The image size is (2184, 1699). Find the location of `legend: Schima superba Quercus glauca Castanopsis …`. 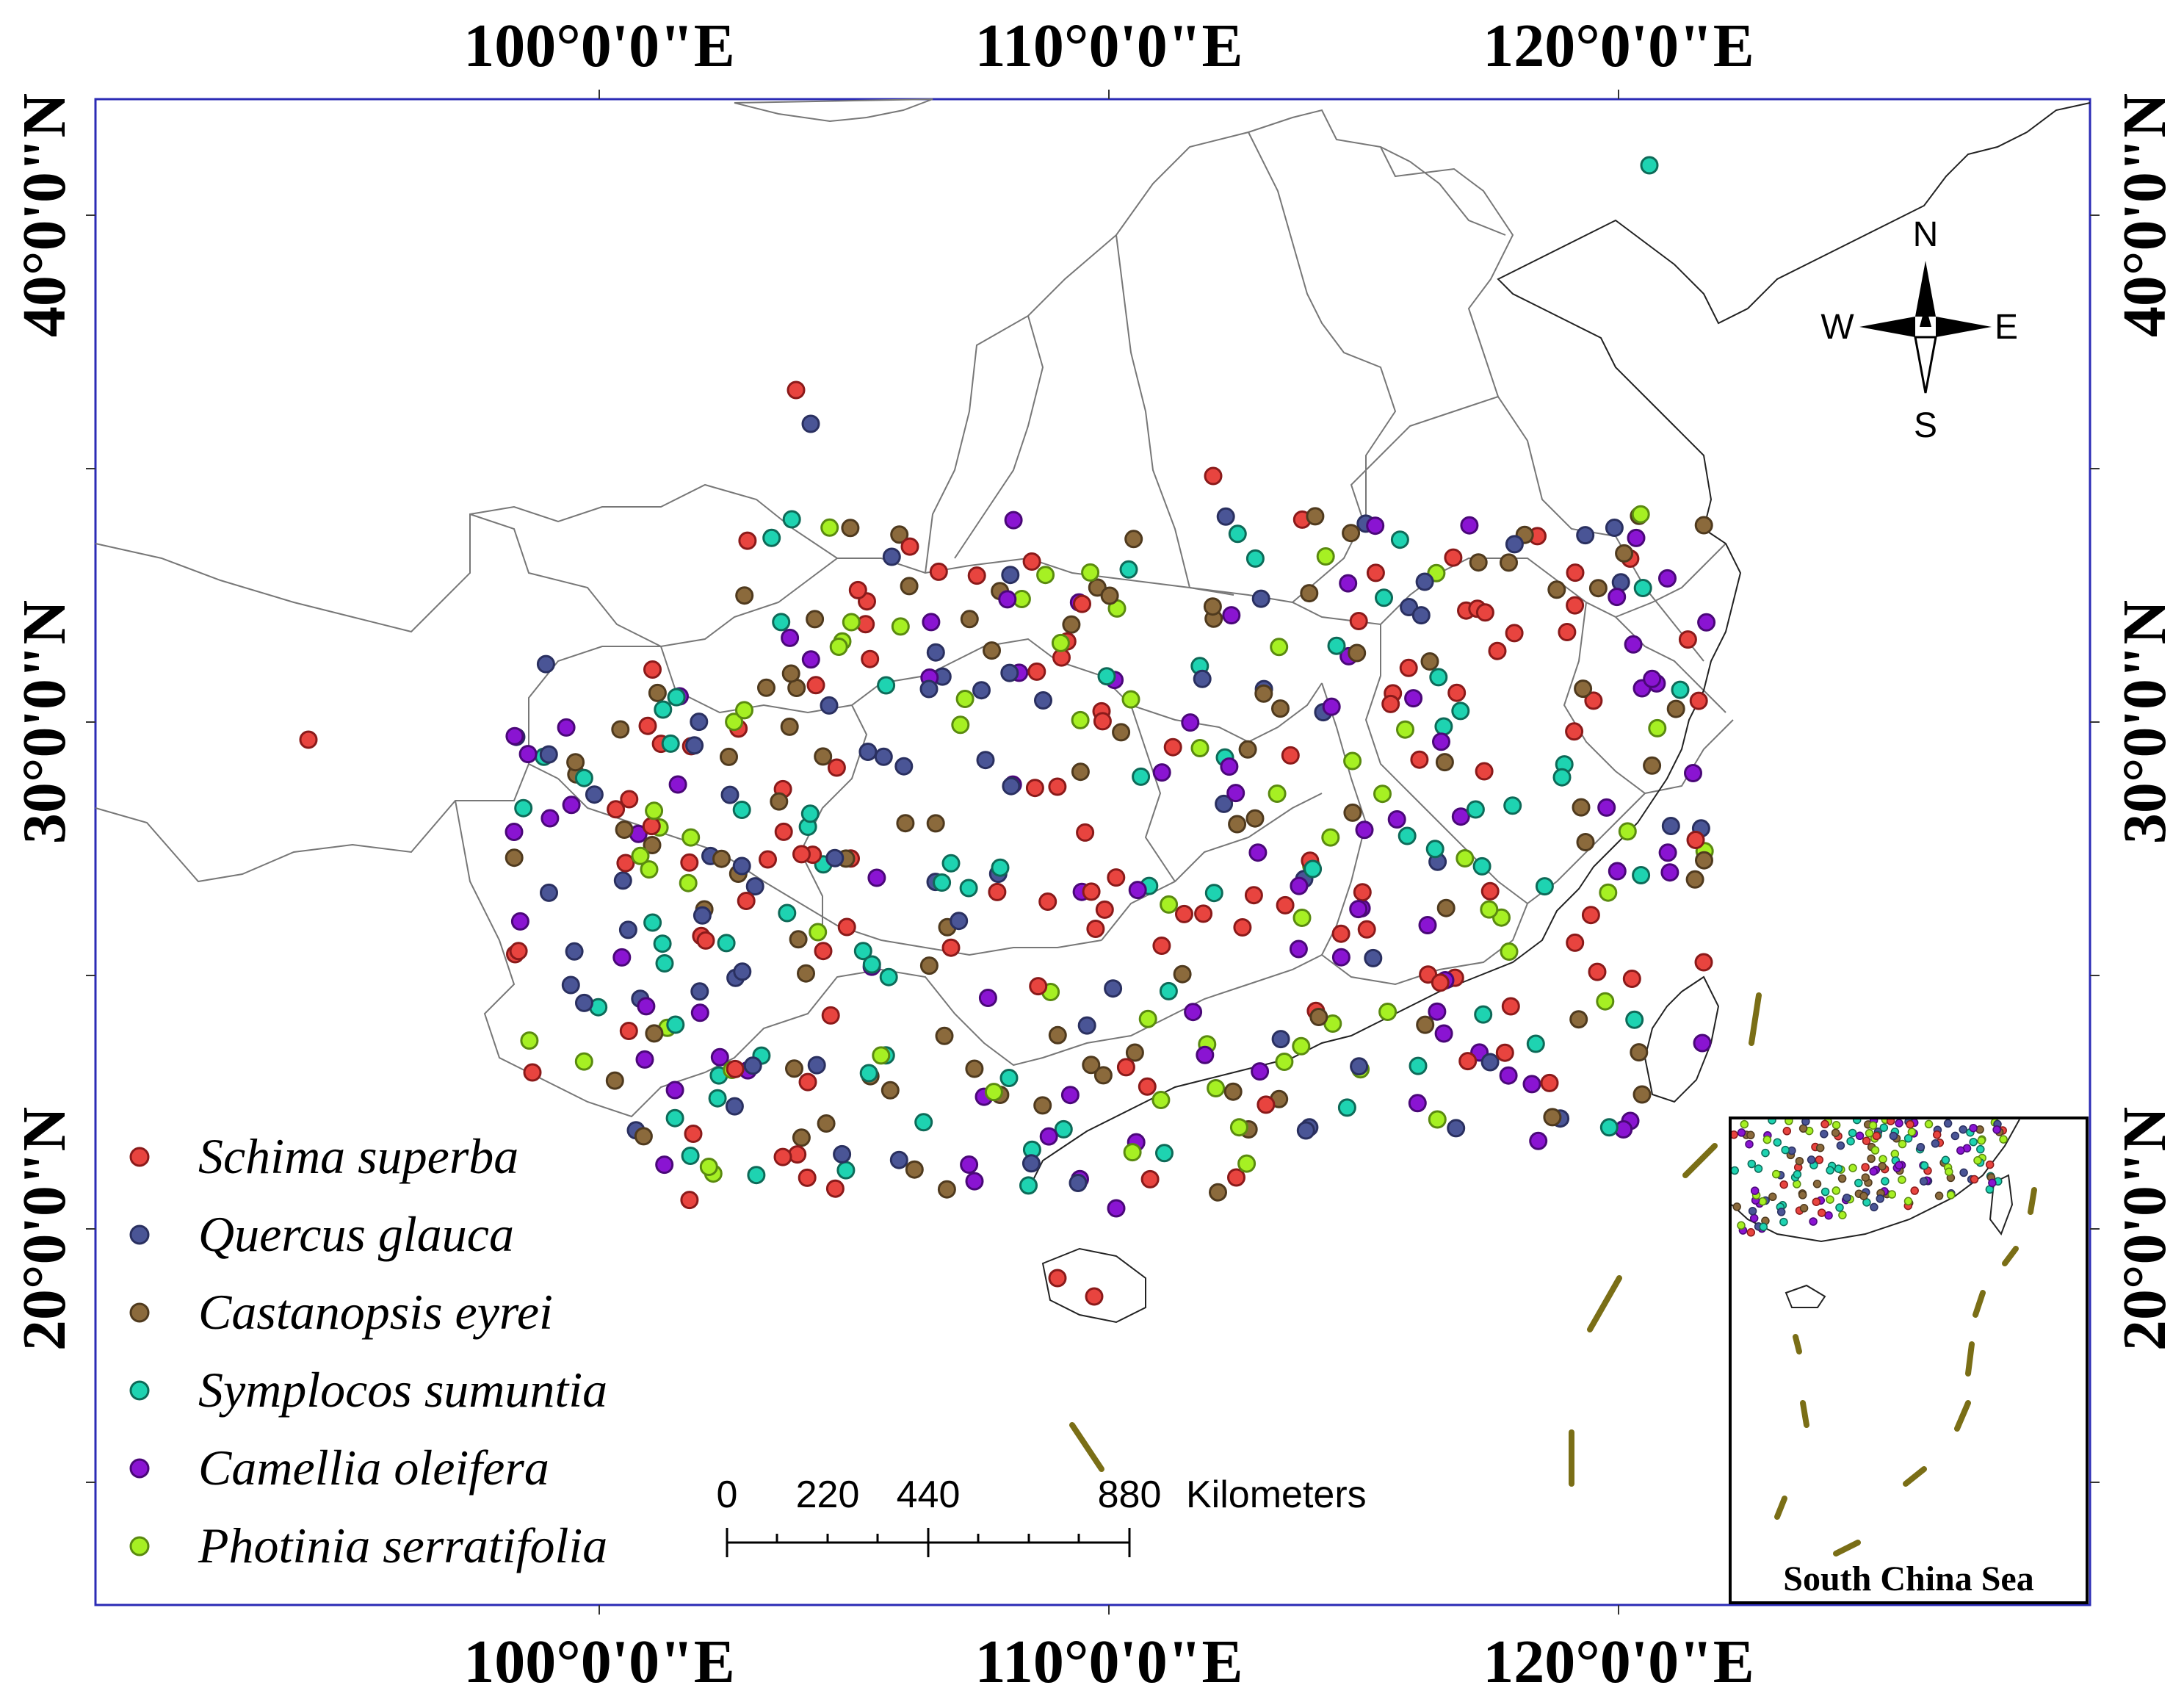

legend: Schima superba Quercus glauca Castanopsis … is located at coordinates (368, 1350).